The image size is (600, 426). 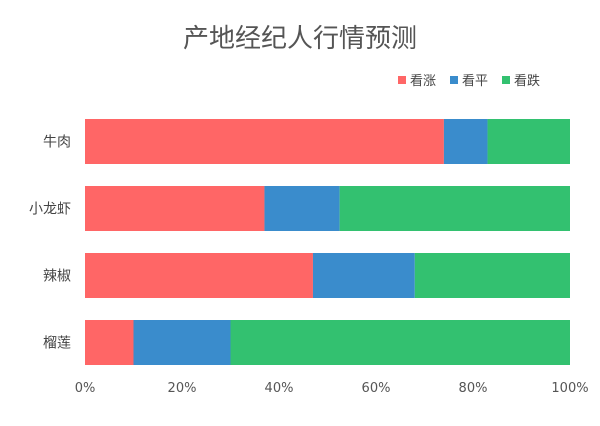 I want to click on x-tick-label-5: 100%, so click(x=569, y=388).